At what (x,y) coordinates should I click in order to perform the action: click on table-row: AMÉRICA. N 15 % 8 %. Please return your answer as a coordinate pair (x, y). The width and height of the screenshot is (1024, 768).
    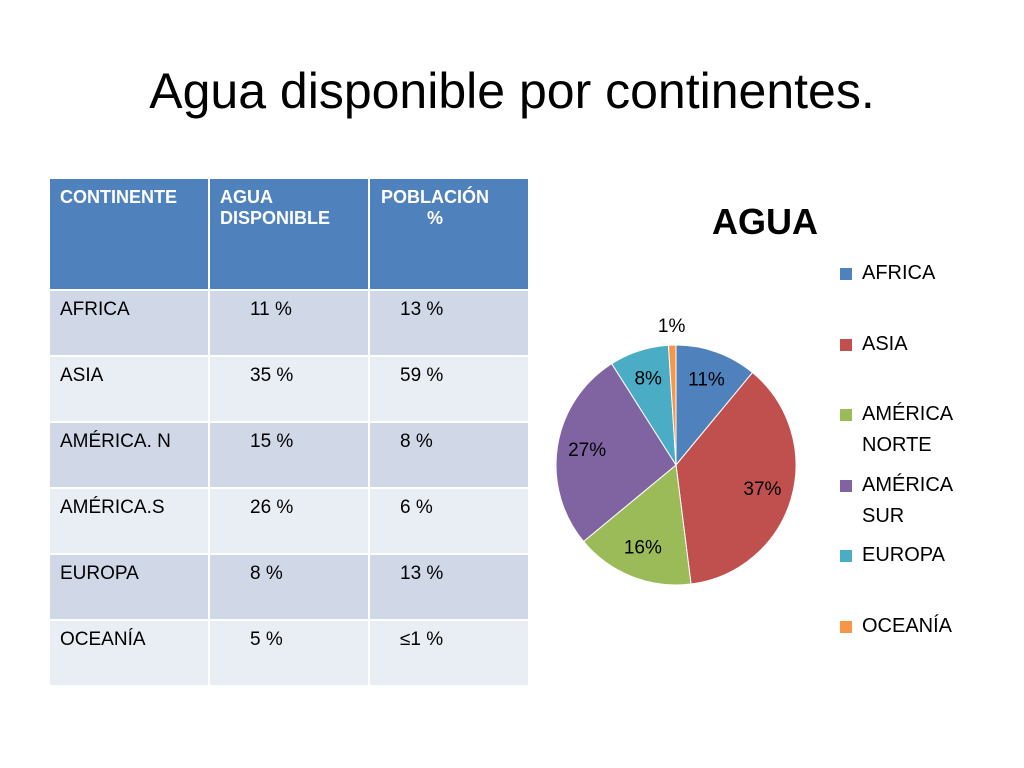
    Looking at the image, I should click on (289, 455).